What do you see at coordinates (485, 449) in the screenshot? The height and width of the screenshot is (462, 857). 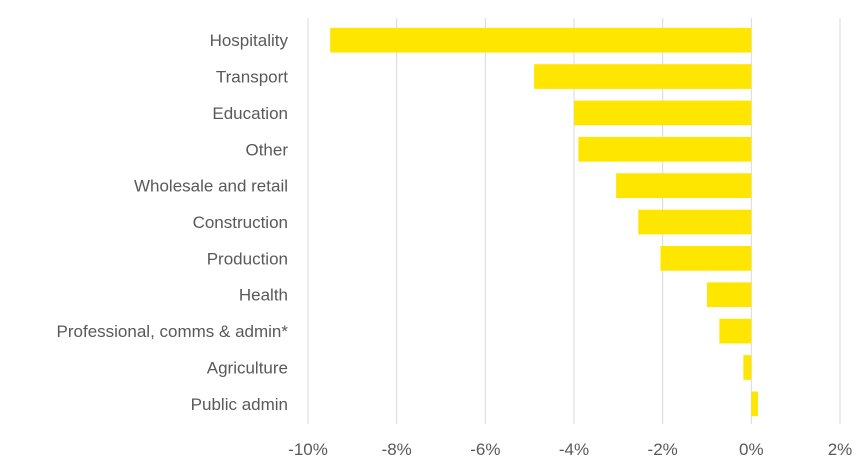 I see `x-tick-label: -6%` at bounding box center [485, 449].